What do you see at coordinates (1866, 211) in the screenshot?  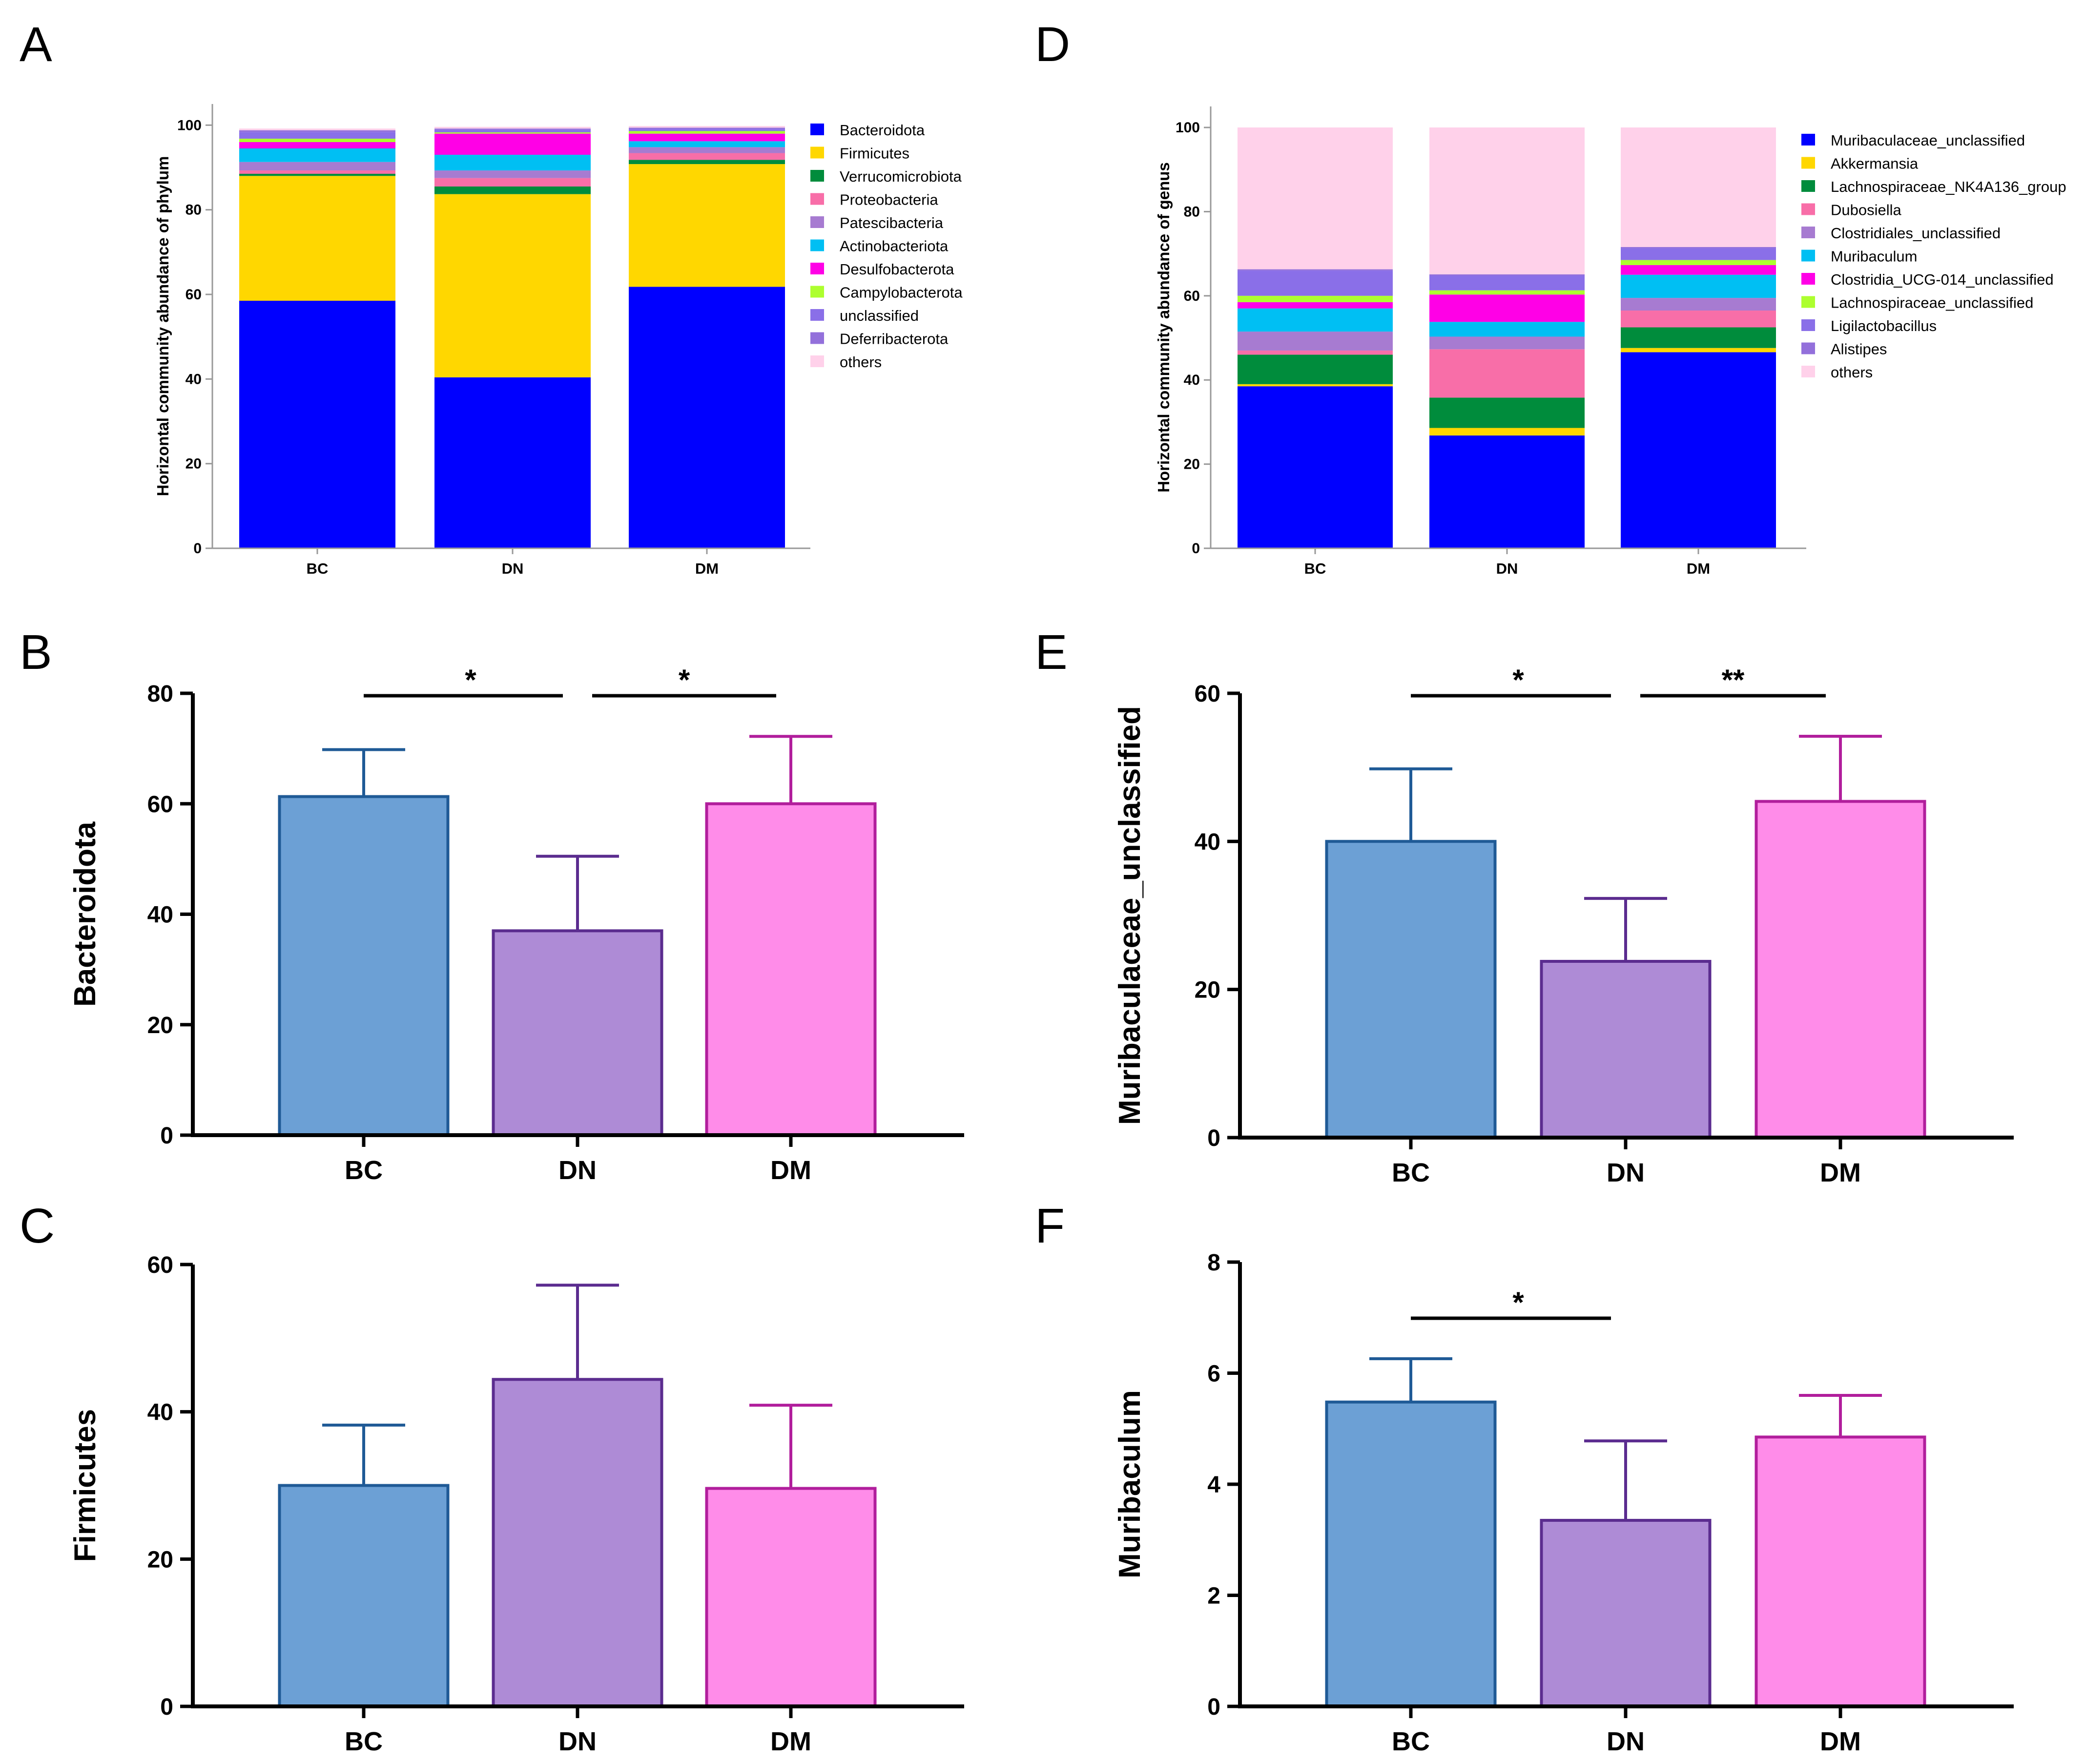 I see `legend-label-Dubosiella: Dubosiella` at bounding box center [1866, 211].